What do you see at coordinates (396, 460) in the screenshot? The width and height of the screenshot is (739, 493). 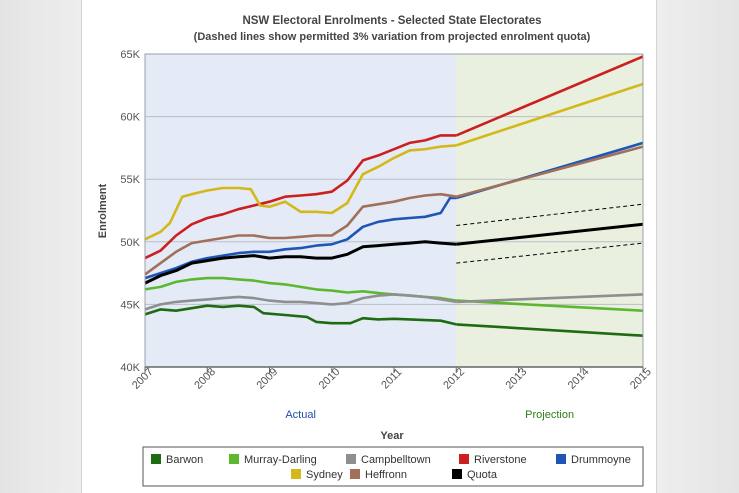 I see `legend-label-campbelltown: Campbelltown` at bounding box center [396, 460].